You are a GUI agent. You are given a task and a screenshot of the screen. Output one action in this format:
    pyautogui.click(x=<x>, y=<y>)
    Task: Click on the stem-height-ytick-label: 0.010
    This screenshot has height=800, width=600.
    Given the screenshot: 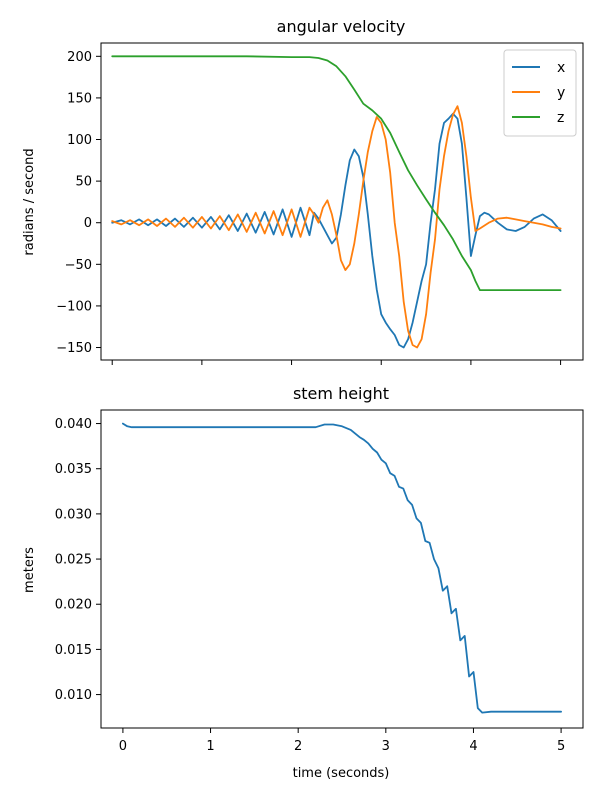 What is the action you would take?
    pyautogui.click(x=73, y=695)
    